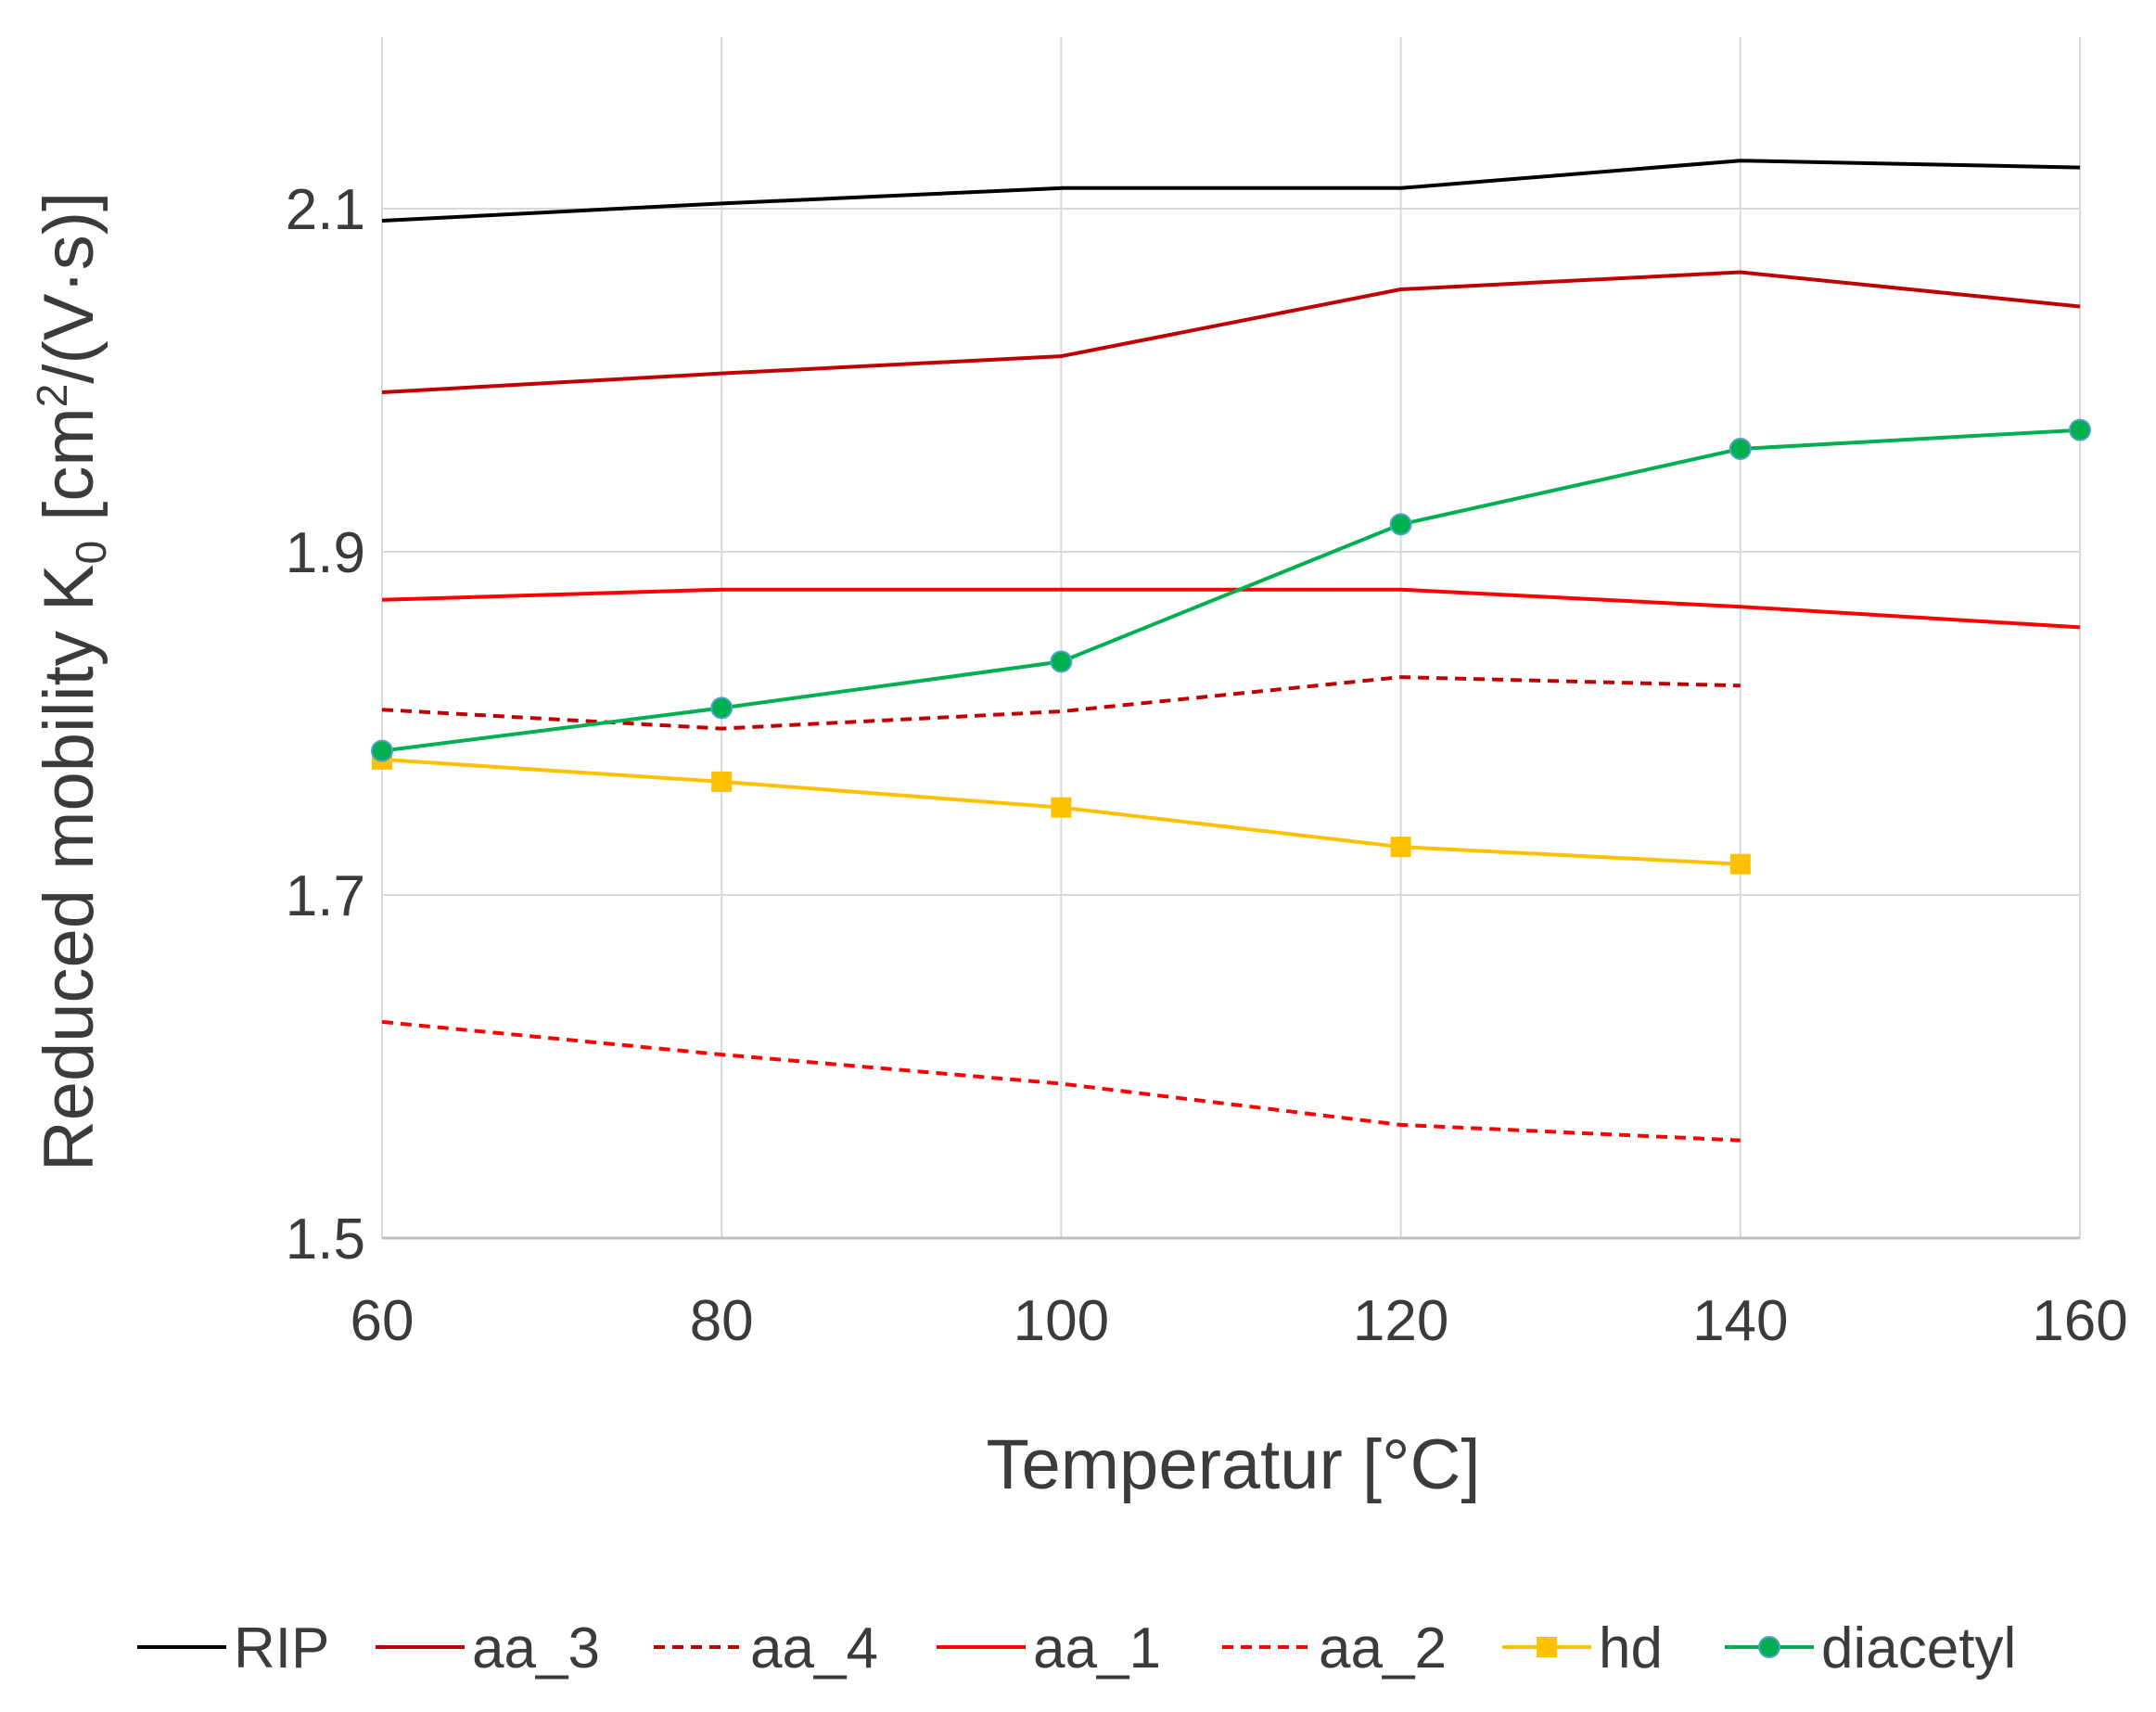 The height and width of the screenshot is (1712, 2156). What do you see at coordinates (1233, 1464) in the screenshot?
I see `x-axis-title: Temperatur [°C]` at bounding box center [1233, 1464].